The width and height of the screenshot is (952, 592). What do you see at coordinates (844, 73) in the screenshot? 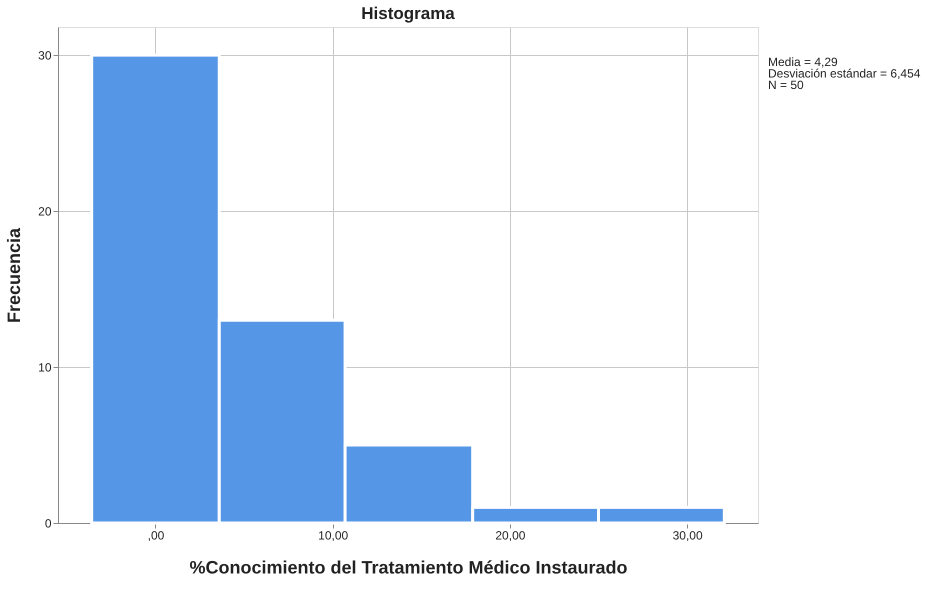
I see `text: Desviación estándar = 6,454` at bounding box center [844, 73].